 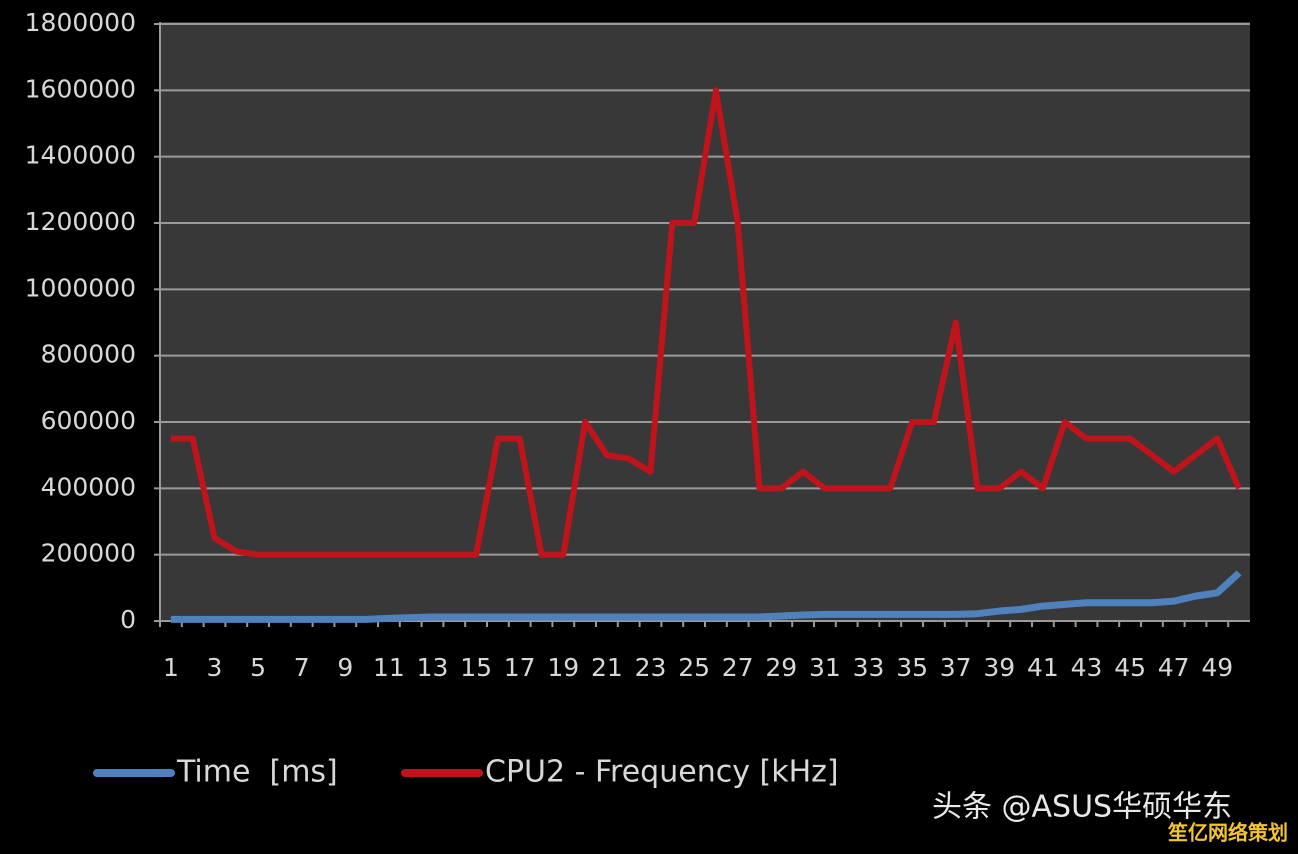 I want to click on x-tick-label: 9, so click(x=345, y=667).